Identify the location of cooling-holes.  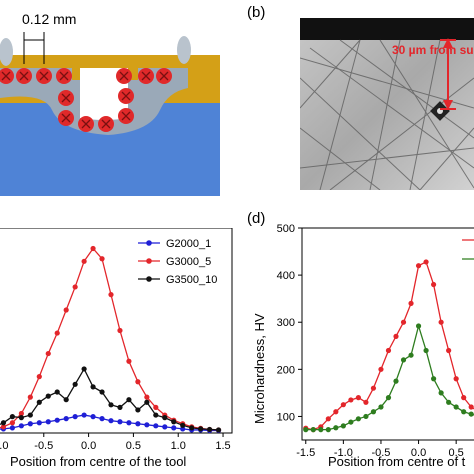
(86, 100).